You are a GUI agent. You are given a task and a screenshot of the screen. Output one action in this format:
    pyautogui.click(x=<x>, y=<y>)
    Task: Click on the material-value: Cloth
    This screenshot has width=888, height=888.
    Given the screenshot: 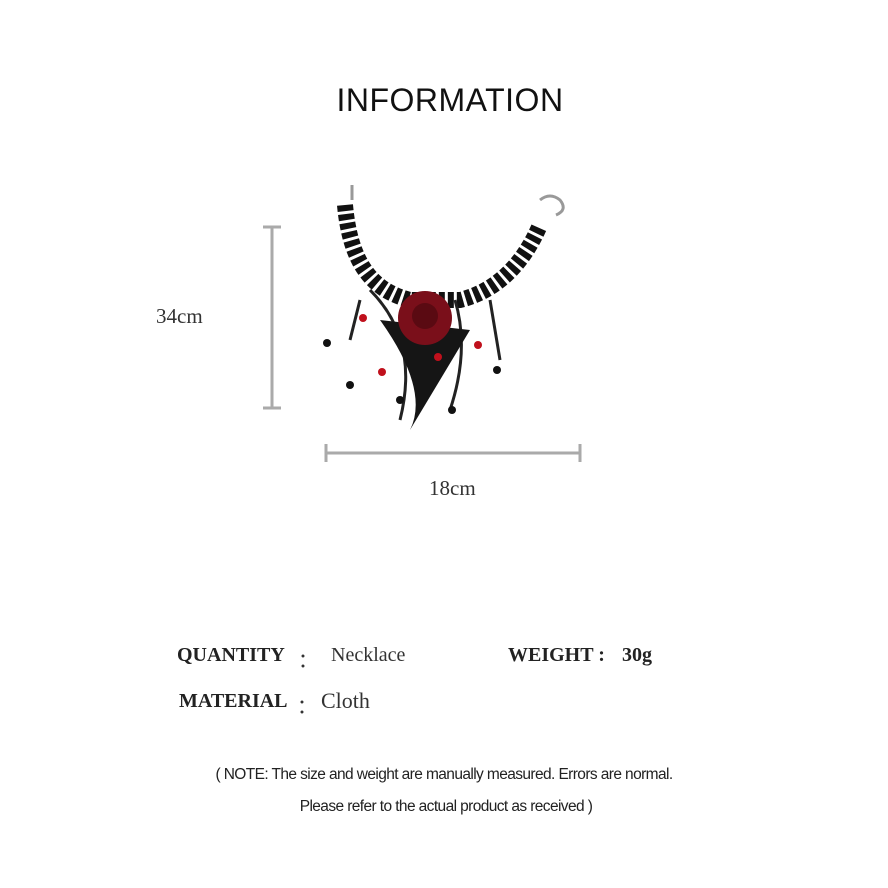 What is the action you would take?
    pyautogui.click(x=345, y=700)
    